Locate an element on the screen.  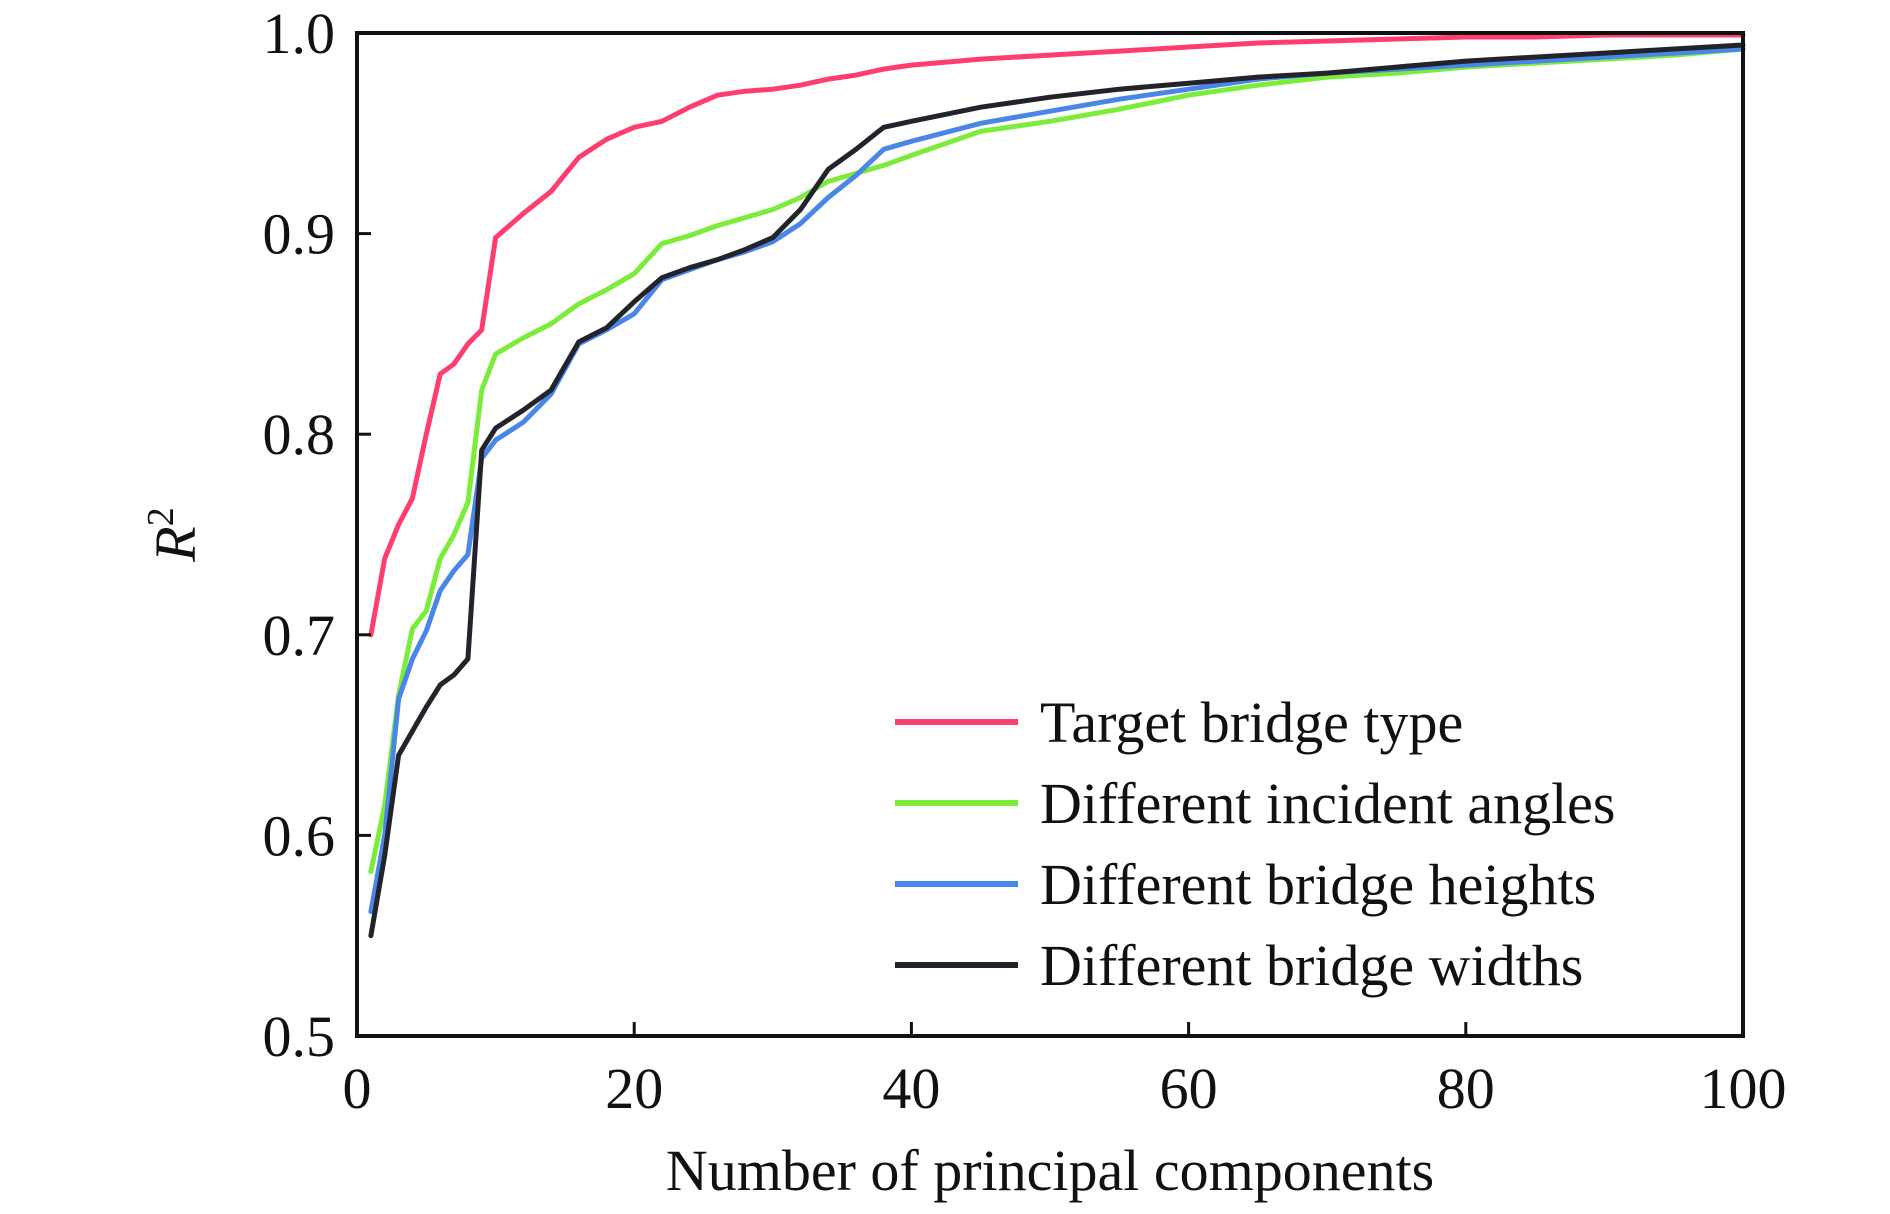
y-axis-title-superscript: 2 is located at coordinates (161, 516).